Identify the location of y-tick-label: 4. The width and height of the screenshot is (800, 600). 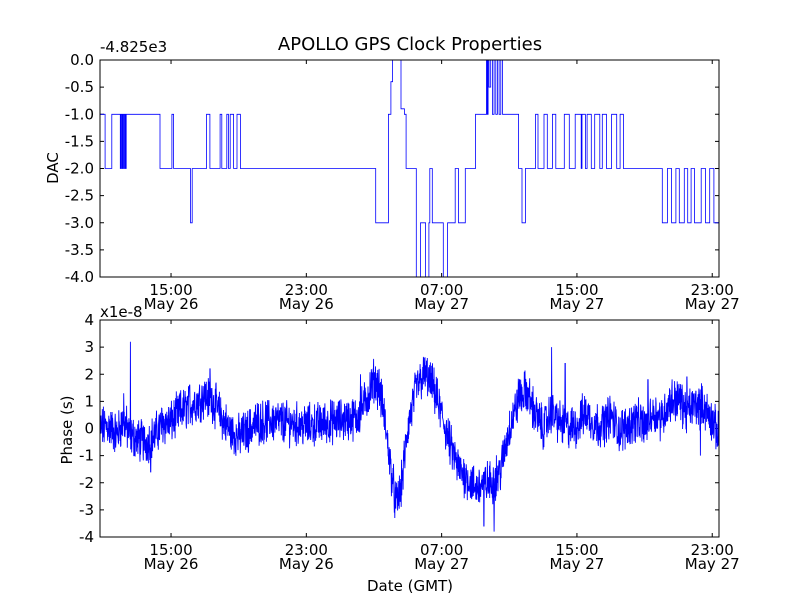
(89, 320).